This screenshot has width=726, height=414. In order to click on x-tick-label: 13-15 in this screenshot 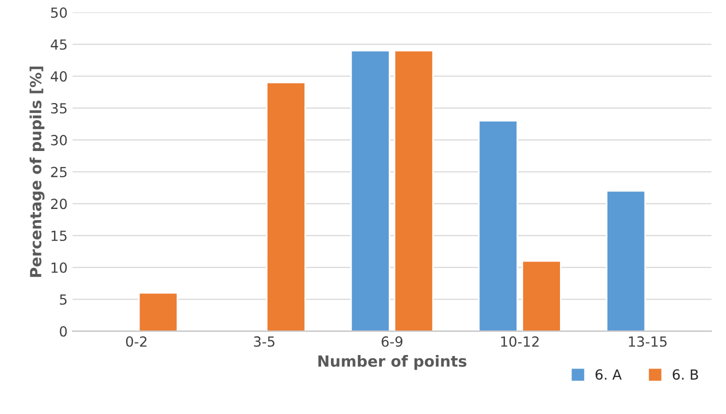, I will do `click(647, 341)`.